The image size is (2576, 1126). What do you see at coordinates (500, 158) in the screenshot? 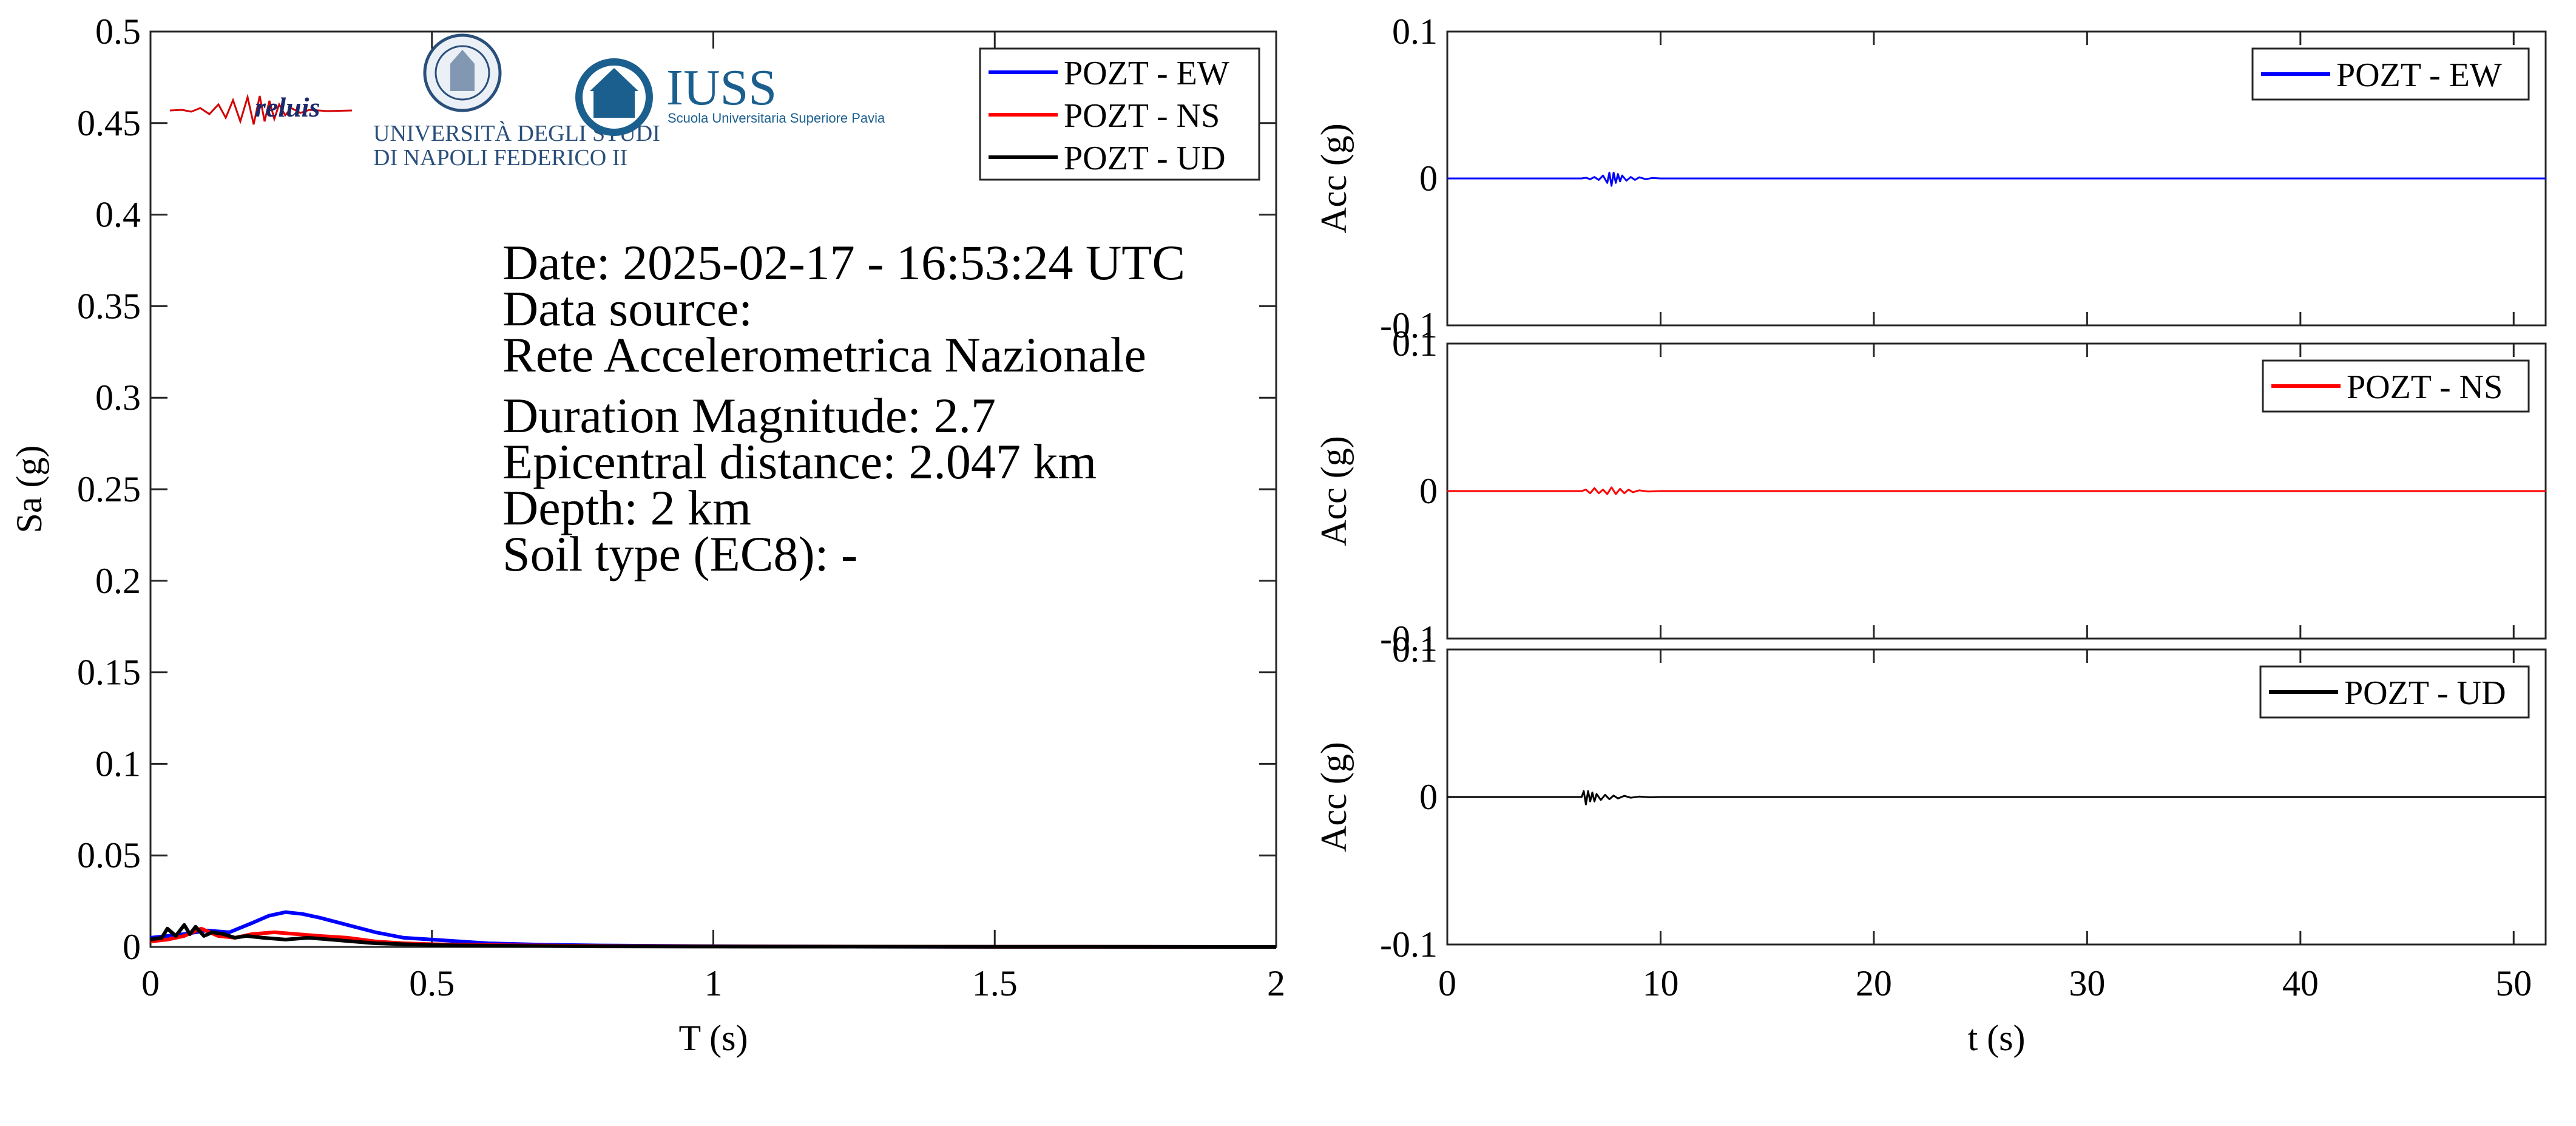
I see `unina-logo-line2: DI NAPOLI FEDERICO II` at bounding box center [500, 158].